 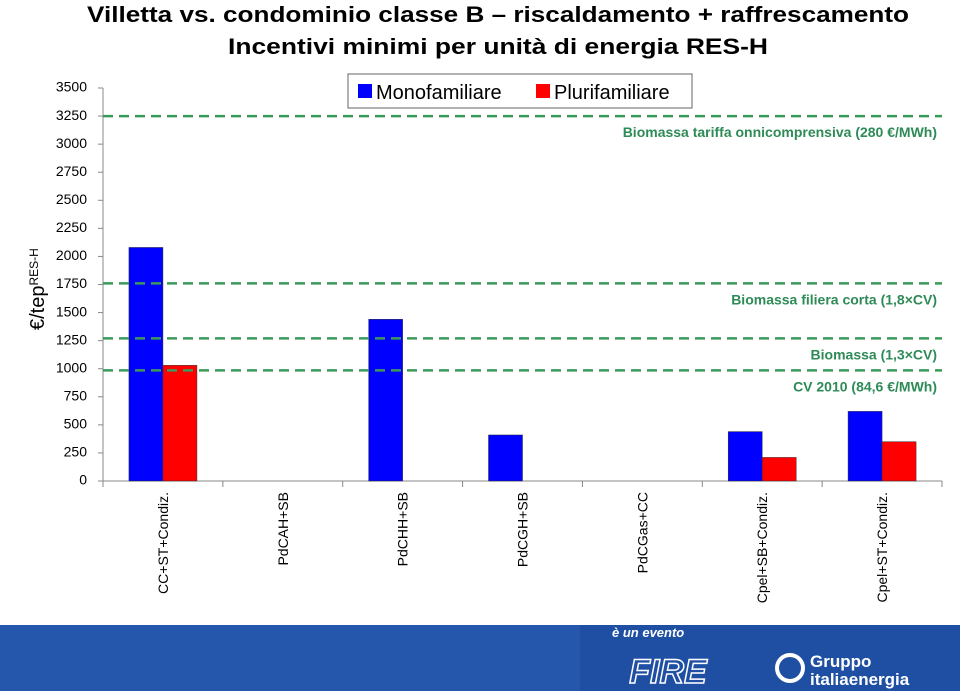 I want to click on footer-logo-left: FIRE, so click(x=668, y=672).